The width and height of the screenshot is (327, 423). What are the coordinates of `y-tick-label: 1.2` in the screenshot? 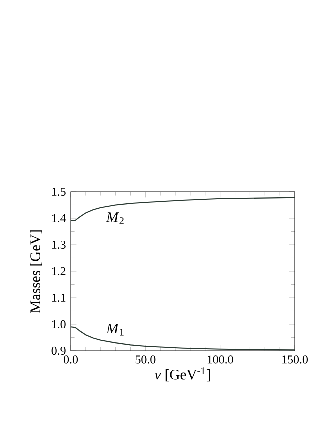 It's located at (59, 271).